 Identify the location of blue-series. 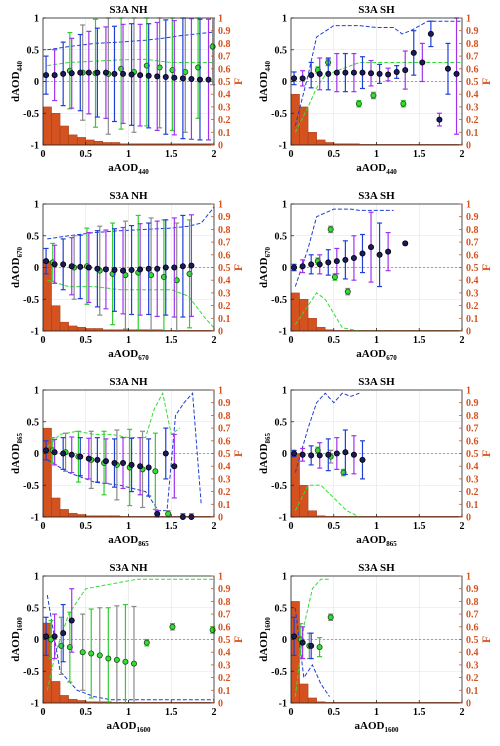
(328, 454).